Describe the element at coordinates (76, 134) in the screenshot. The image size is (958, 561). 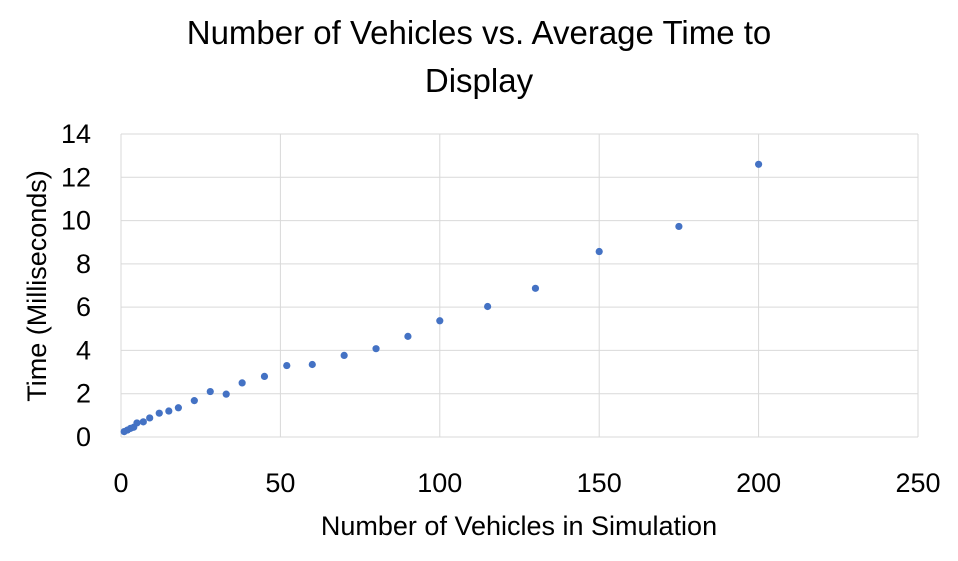
I see `y-tick-label: 14` at that location.